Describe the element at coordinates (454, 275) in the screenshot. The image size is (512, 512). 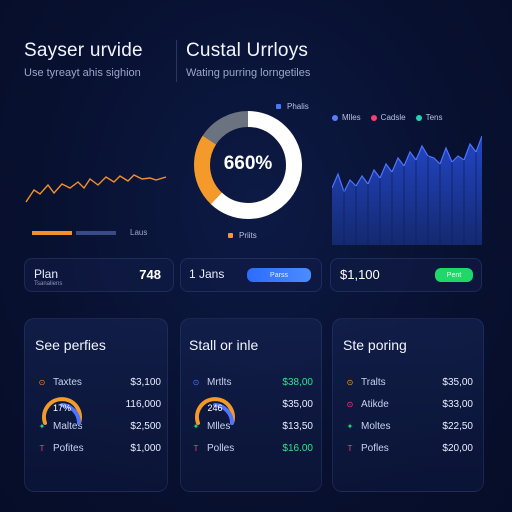
I see `summary-amount-button: Pent` at that location.